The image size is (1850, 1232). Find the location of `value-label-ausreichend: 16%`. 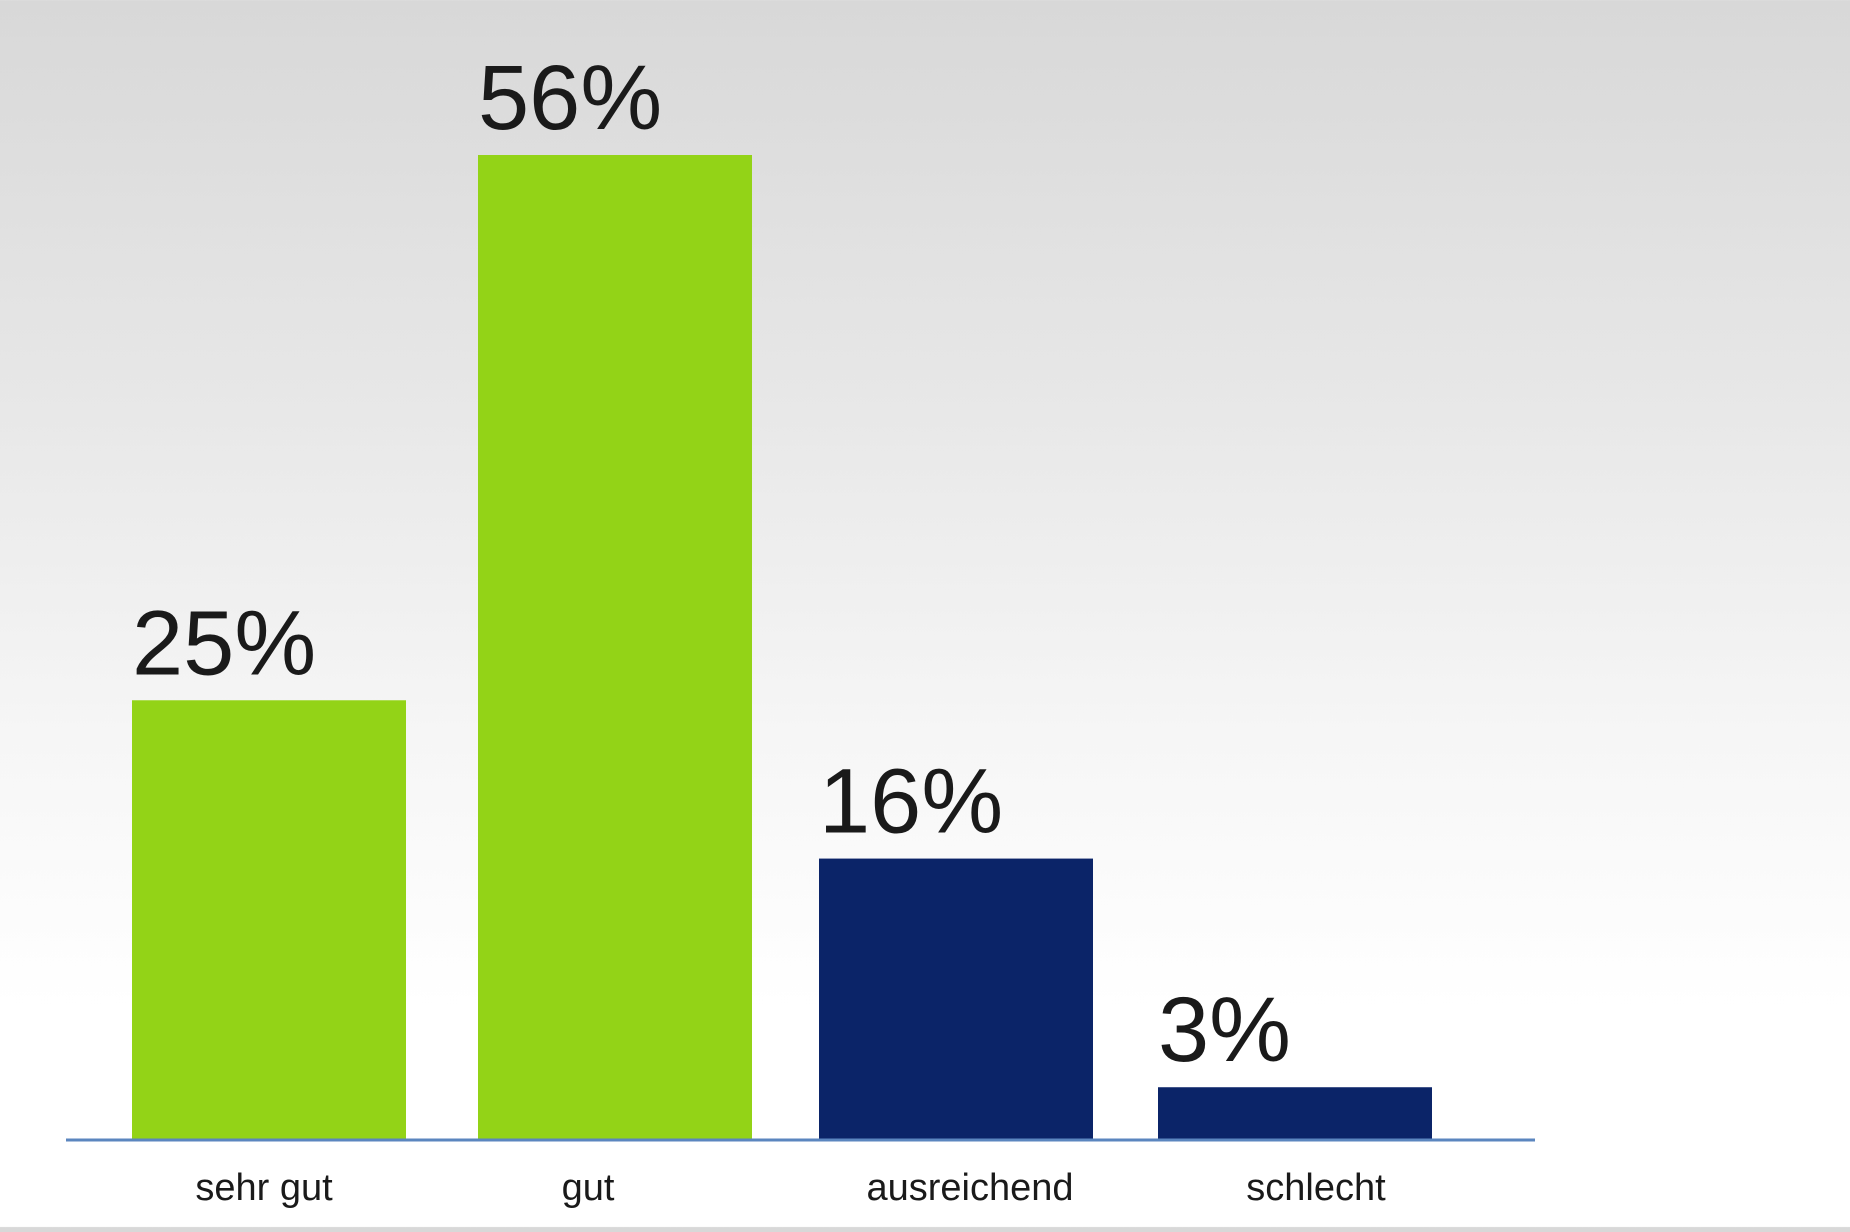

value-label-ausreichend: 16% is located at coordinates (911, 802).